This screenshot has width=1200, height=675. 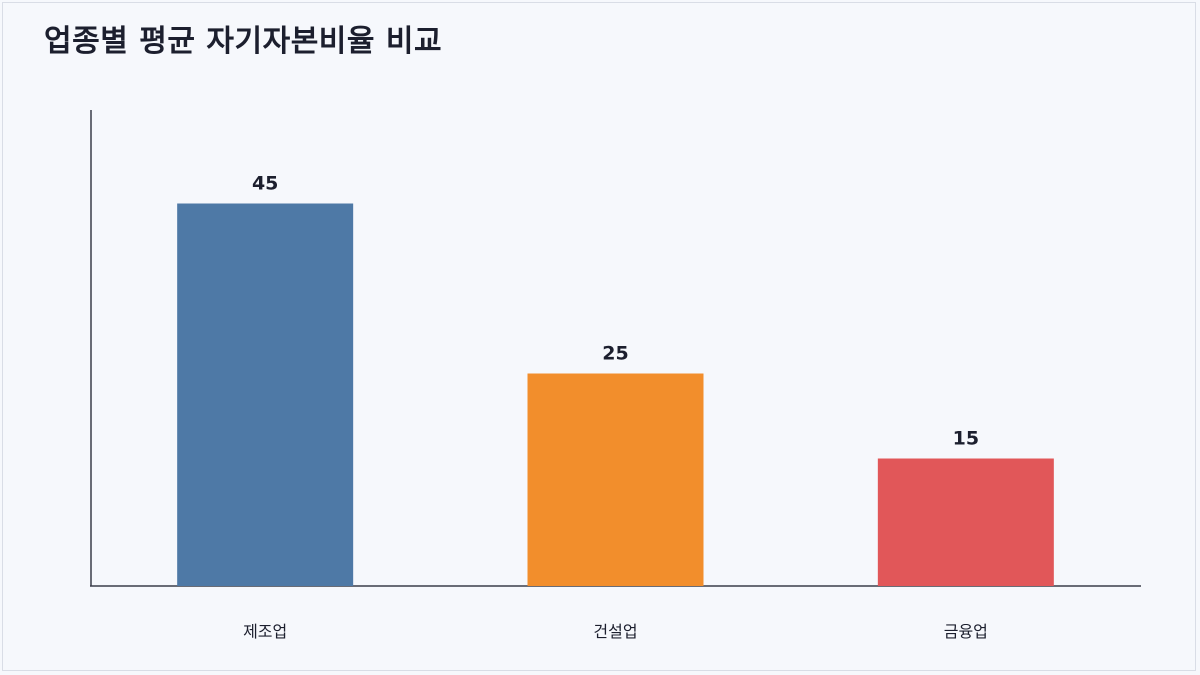 I want to click on category-label-1: 제조업, so click(x=265, y=631).